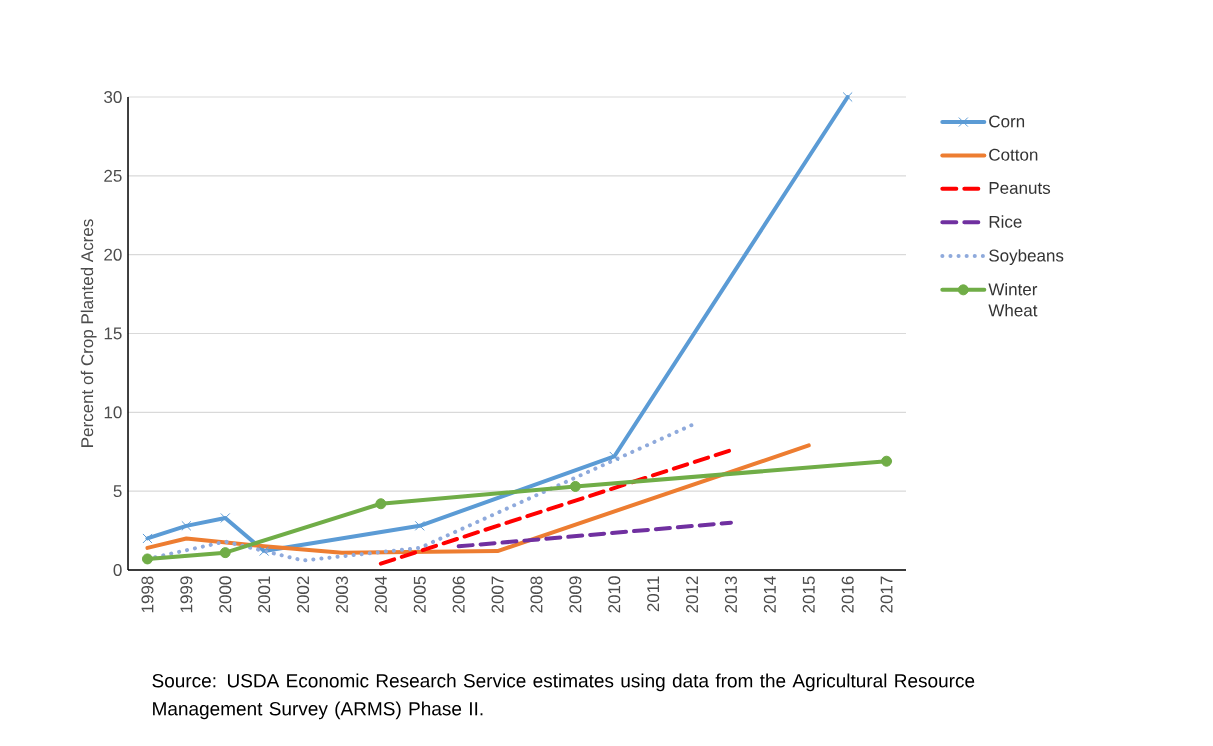  Describe the element at coordinates (886, 594) in the screenshot. I see `x-tick-label: 2017` at that location.